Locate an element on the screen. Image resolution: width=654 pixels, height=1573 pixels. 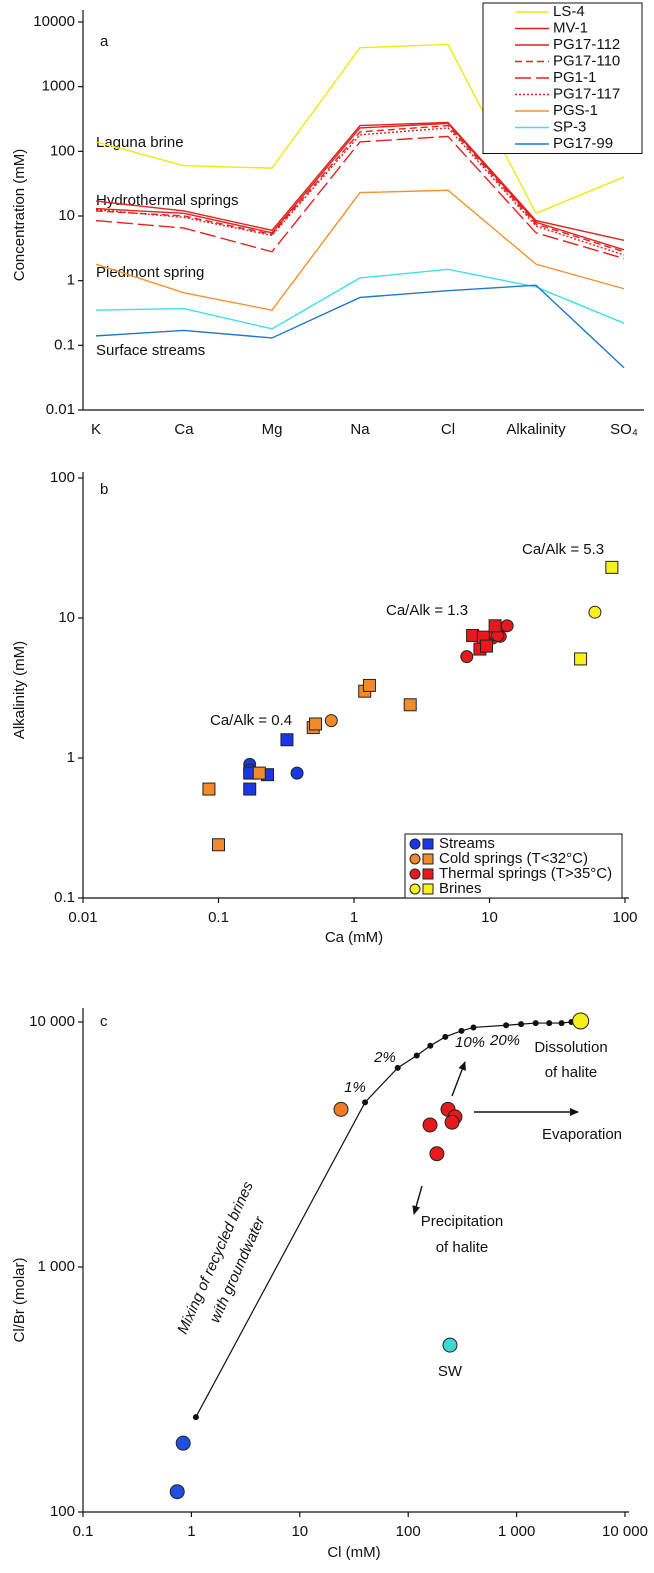
legend-label: MV-1 is located at coordinates (570, 27).